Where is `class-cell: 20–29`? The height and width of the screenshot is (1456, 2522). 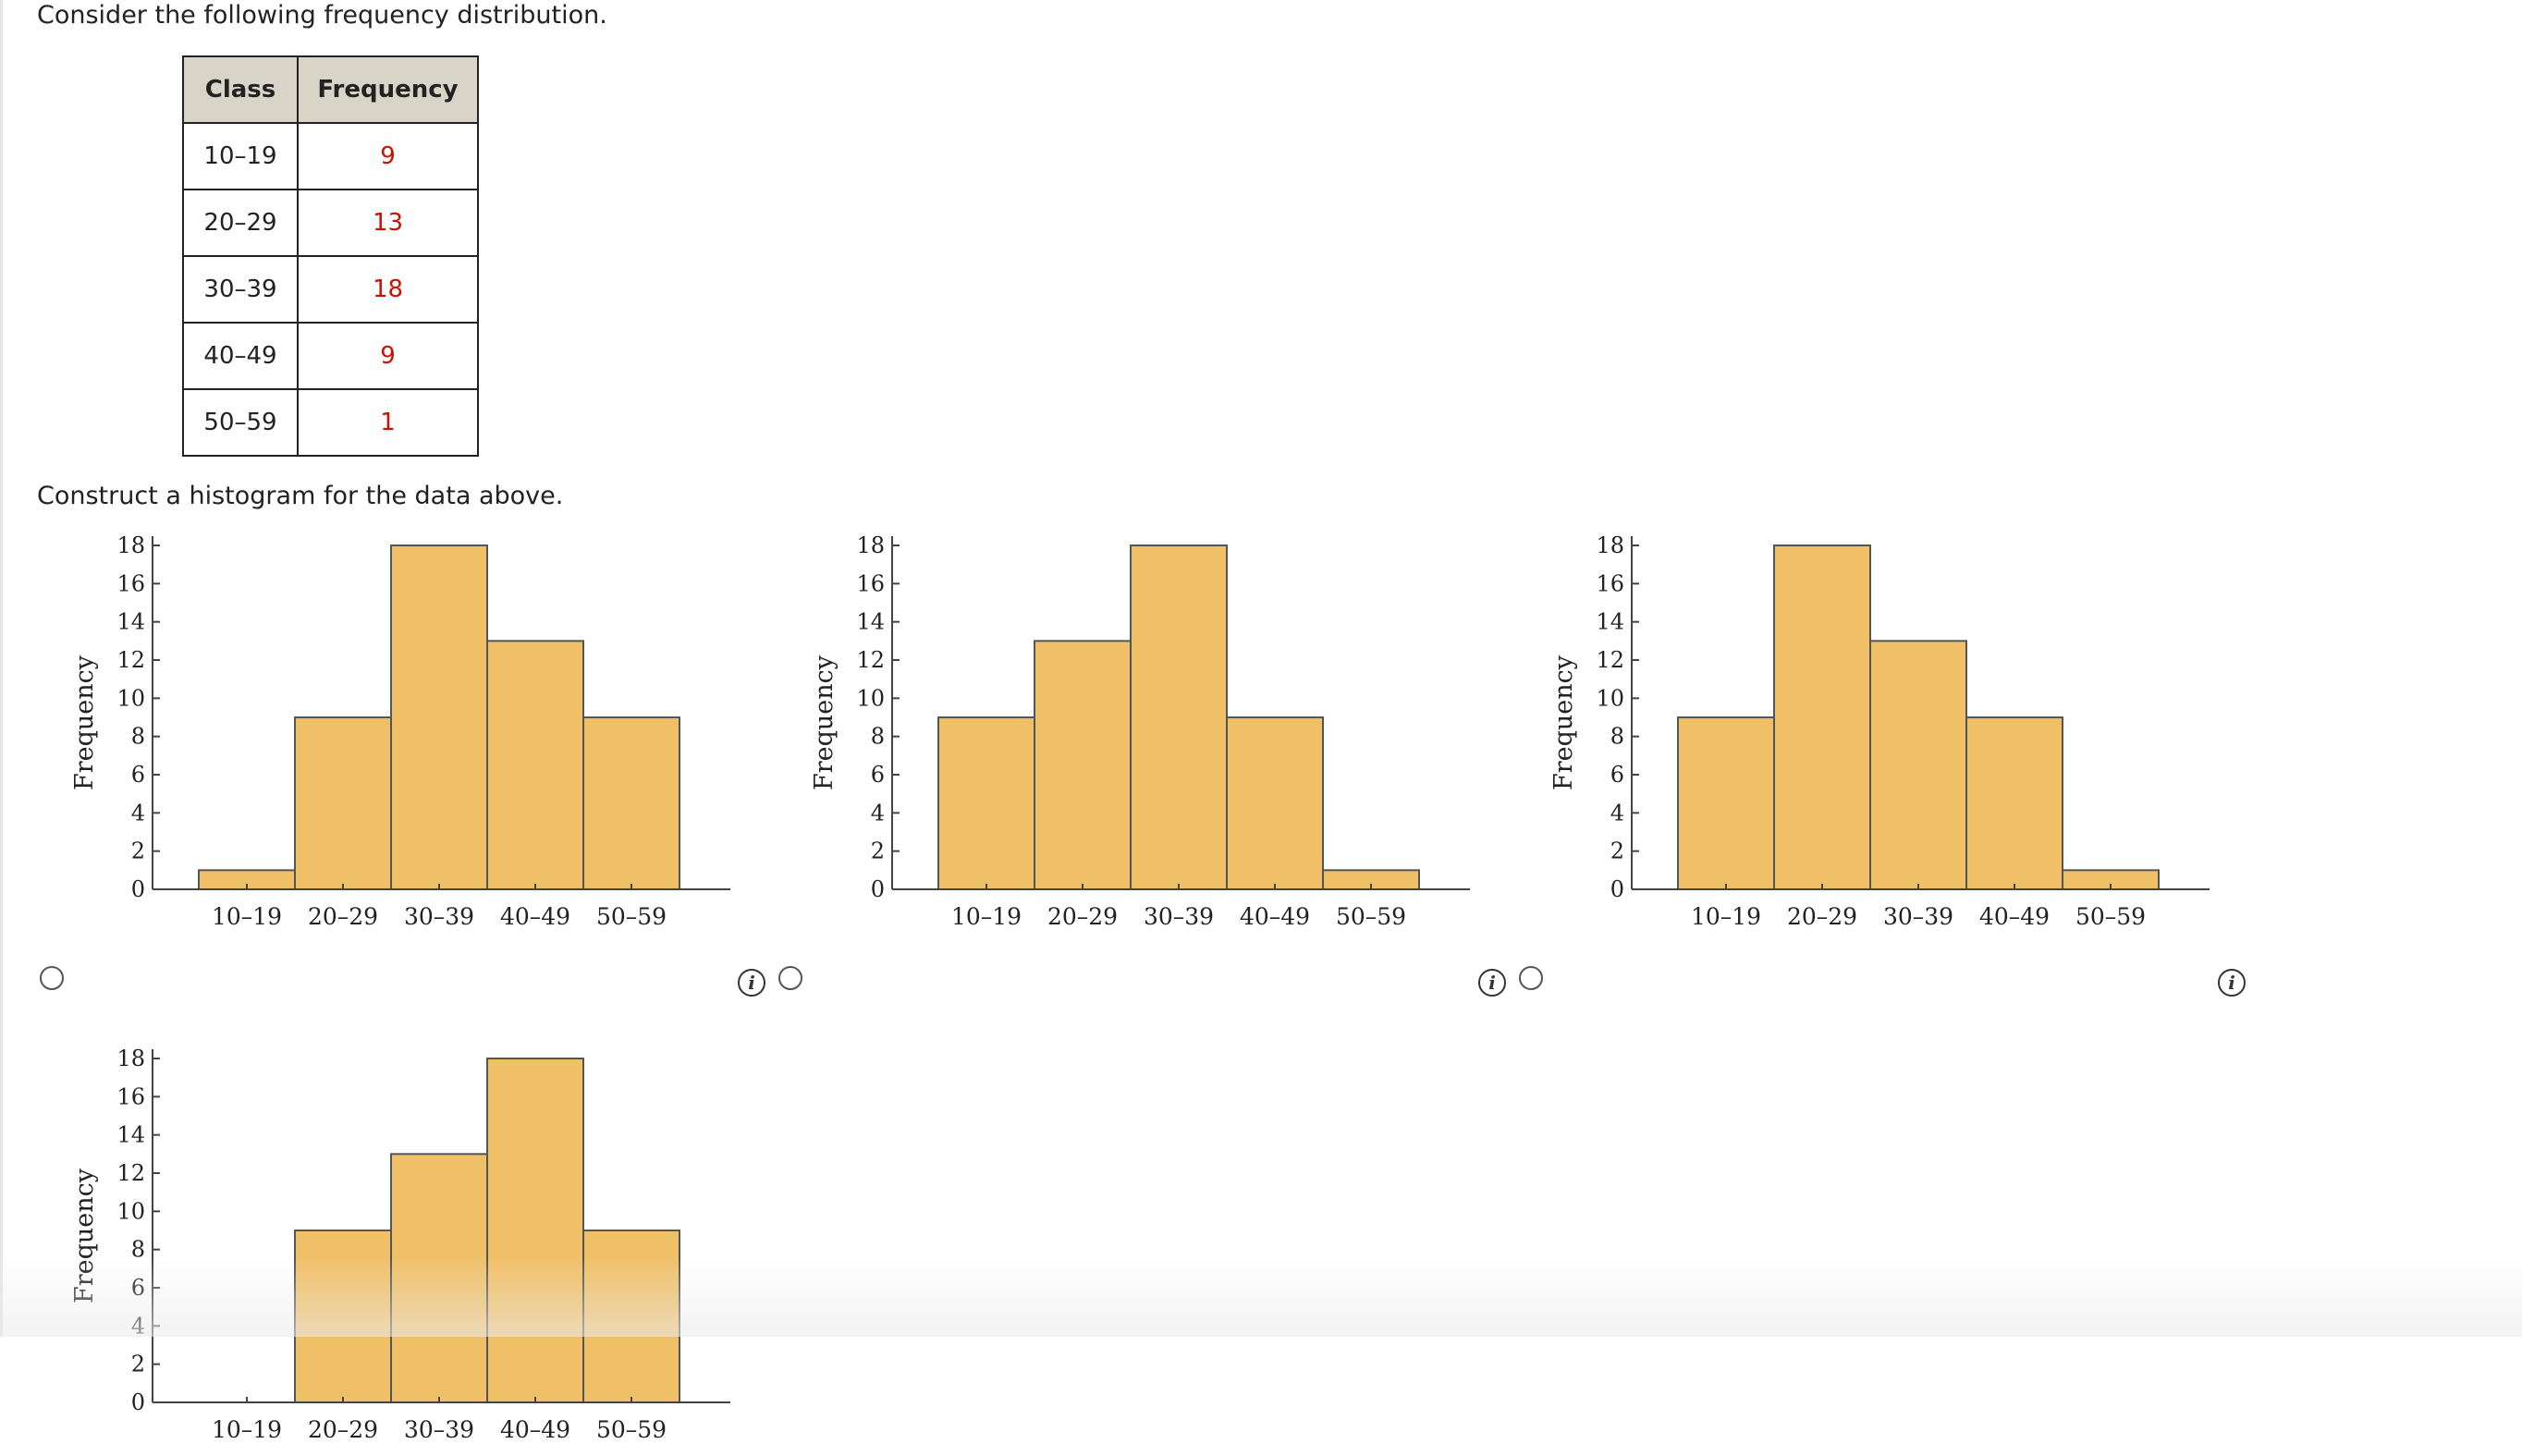
class-cell: 20–29 is located at coordinates (240, 223).